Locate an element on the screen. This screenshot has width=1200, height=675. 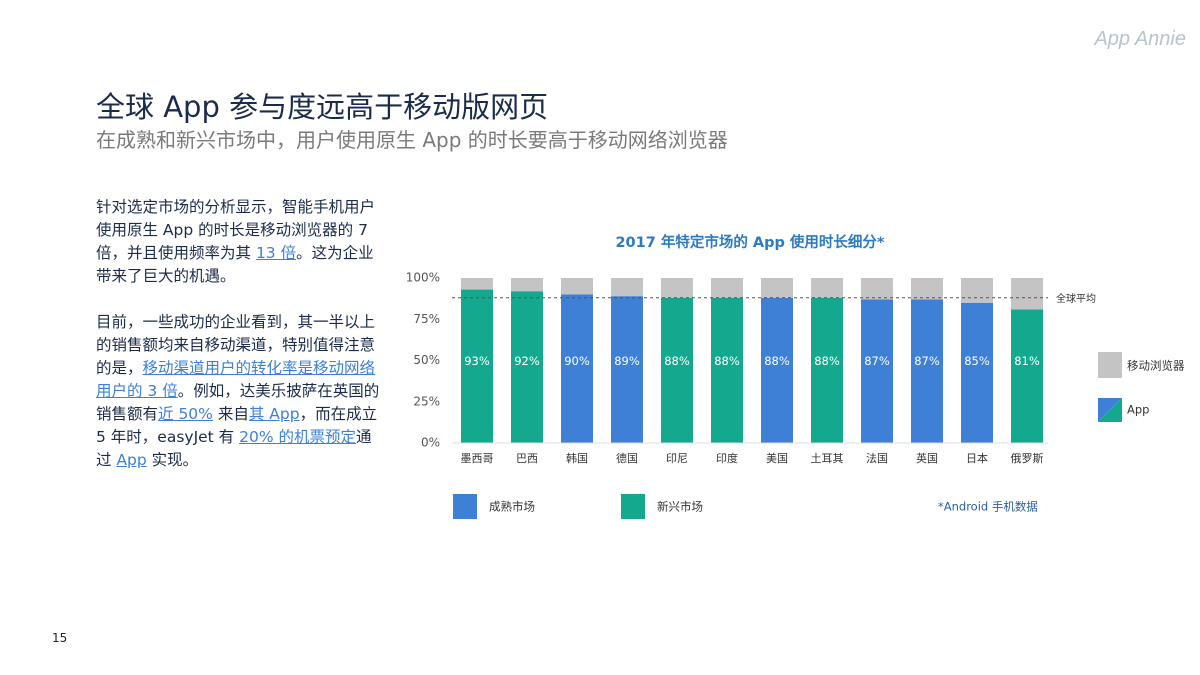
y-tick-label: 0% is located at coordinates (430, 443).